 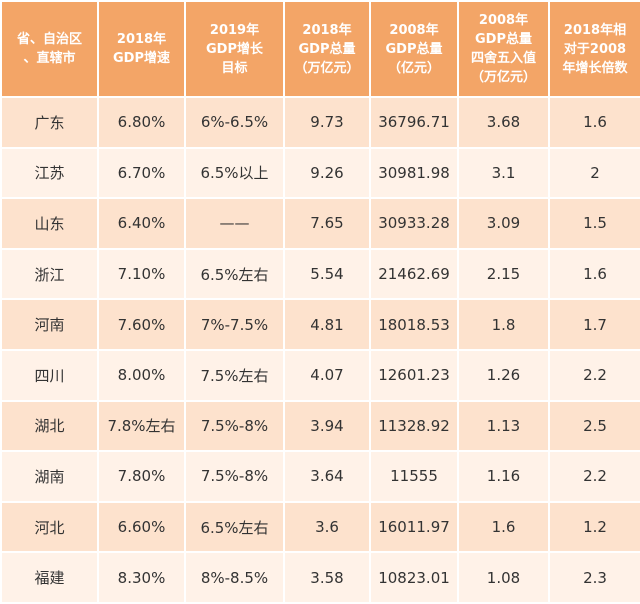 I want to click on header-cell: 2018年 GDP总量 （万亿元）, so click(x=327, y=49).